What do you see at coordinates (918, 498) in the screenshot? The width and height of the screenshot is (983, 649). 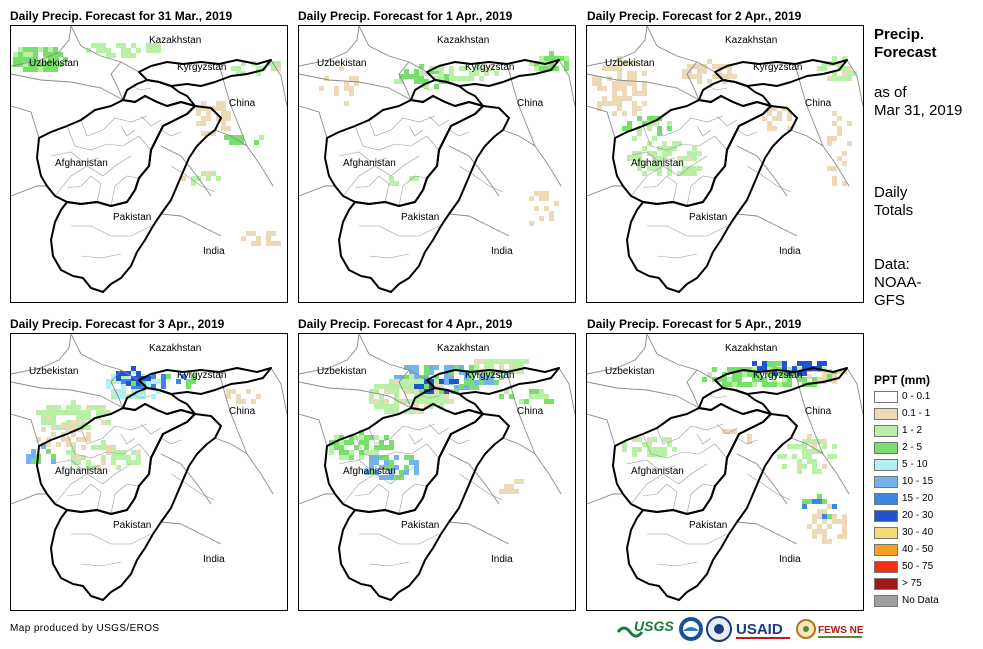 I see `legend-label: 15 - 20` at bounding box center [918, 498].